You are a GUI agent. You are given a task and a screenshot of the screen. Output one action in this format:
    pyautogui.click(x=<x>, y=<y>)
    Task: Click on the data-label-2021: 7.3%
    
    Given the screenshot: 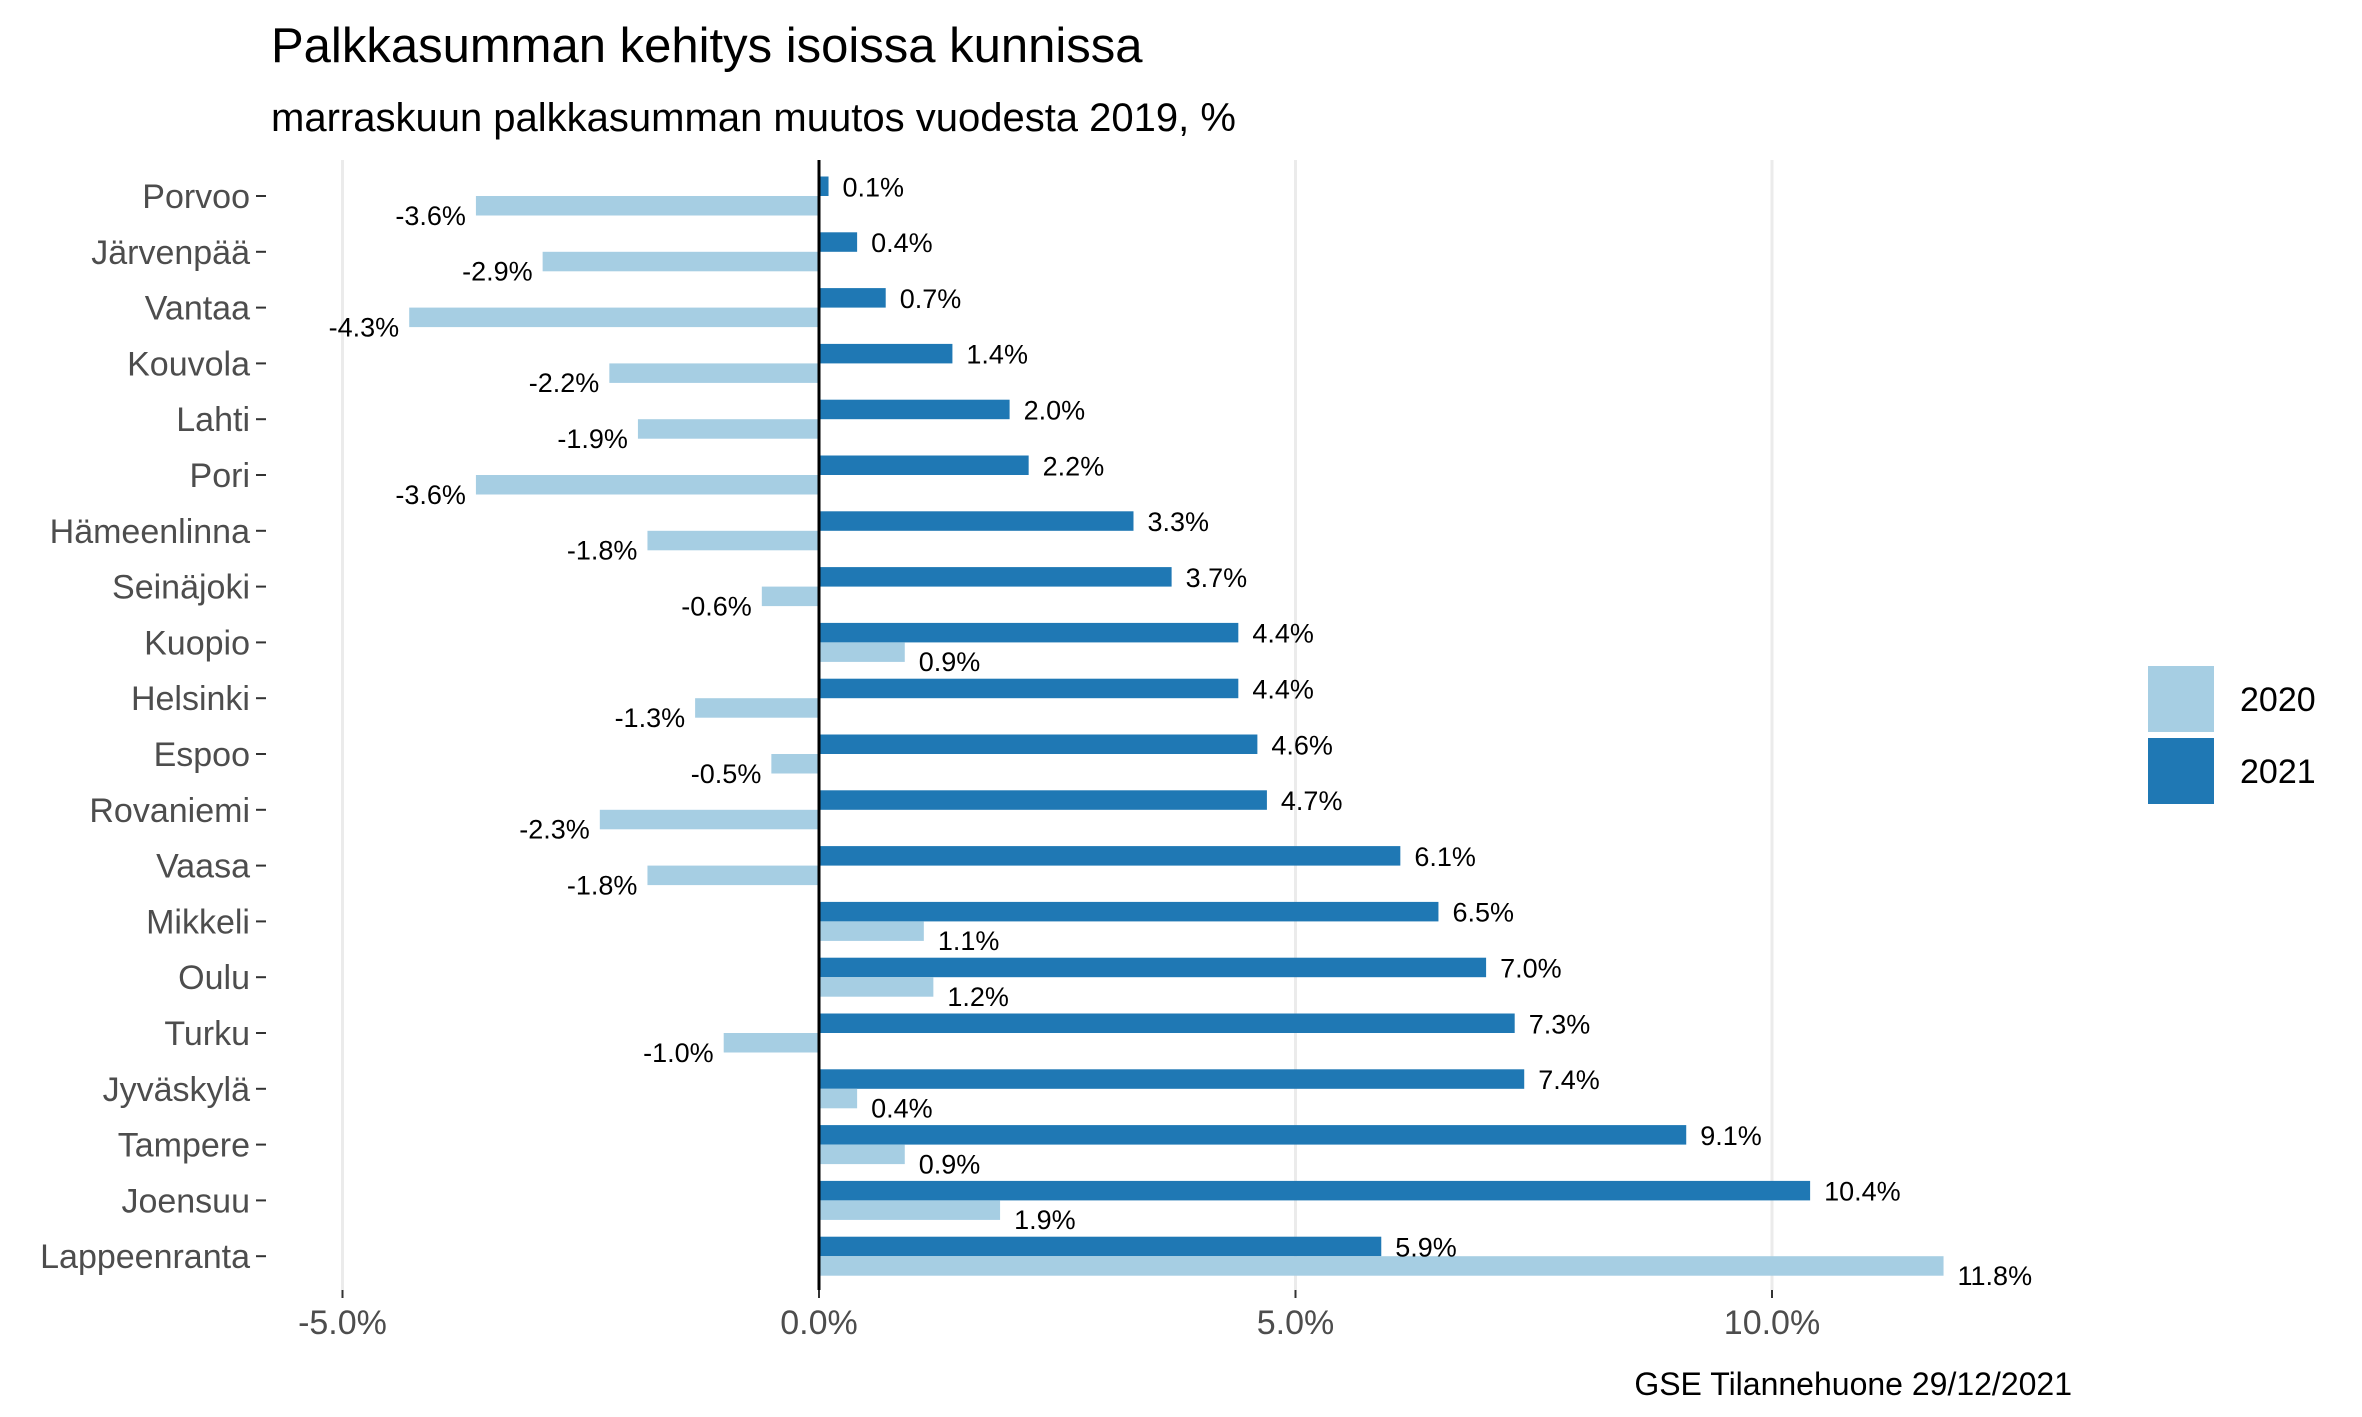 What is the action you would take?
    pyautogui.click(x=1560, y=1024)
    